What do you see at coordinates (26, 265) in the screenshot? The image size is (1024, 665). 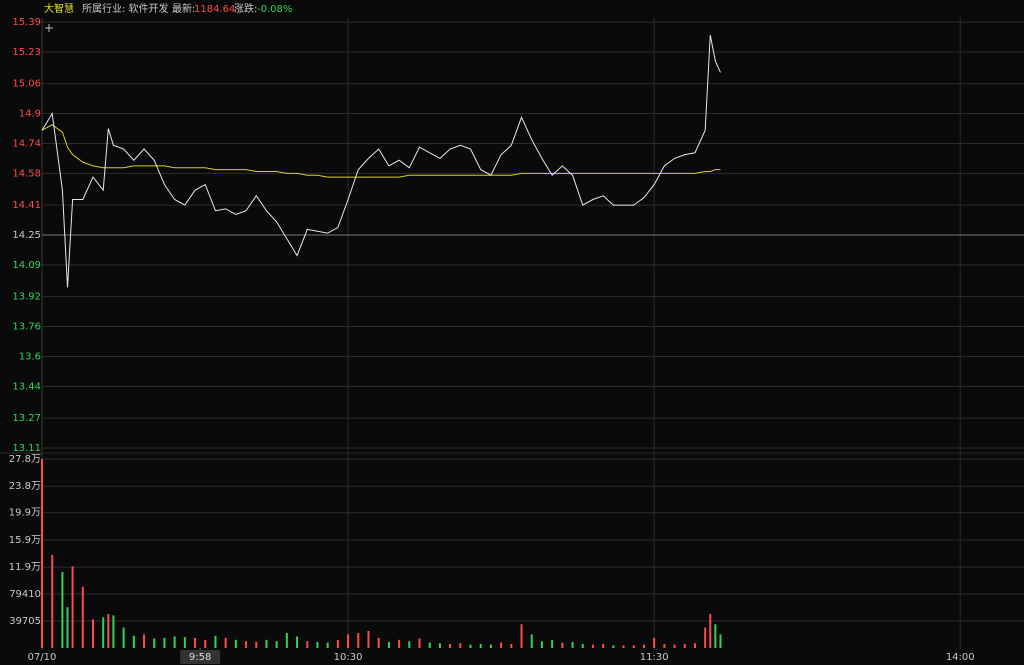 I see `y-tick-label: 14.09` at bounding box center [26, 265].